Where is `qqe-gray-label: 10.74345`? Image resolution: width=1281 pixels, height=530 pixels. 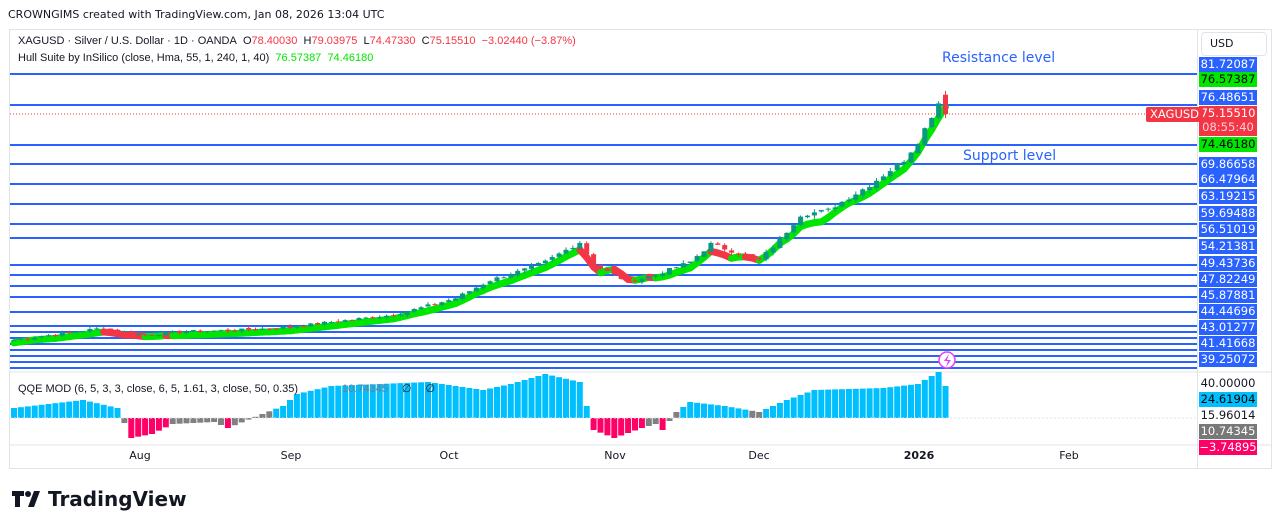
qqe-gray-label: 10.74345 is located at coordinates (1228, 431).